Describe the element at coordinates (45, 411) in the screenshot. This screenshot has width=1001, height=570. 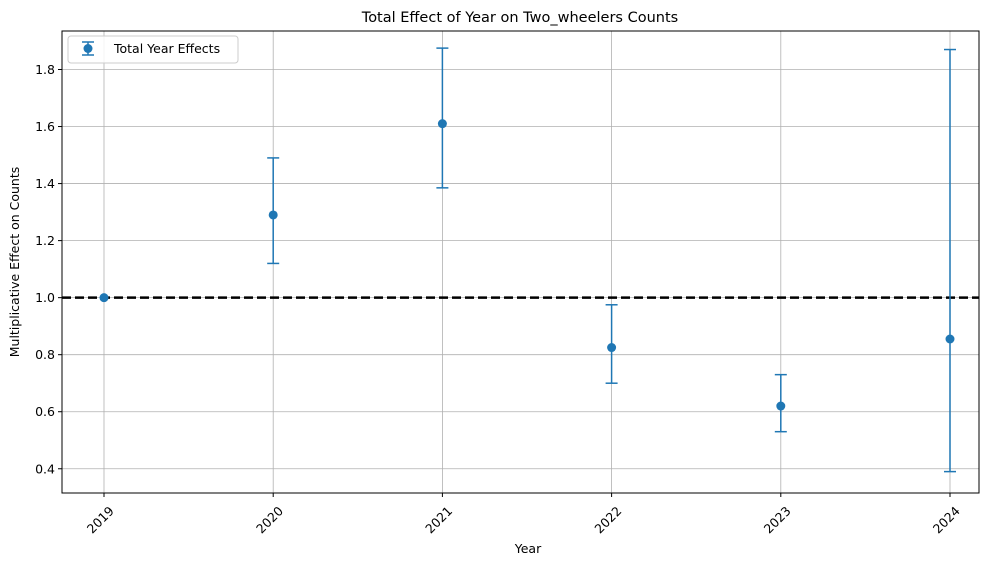
I see `y-tick-label: 0.6` at that location.